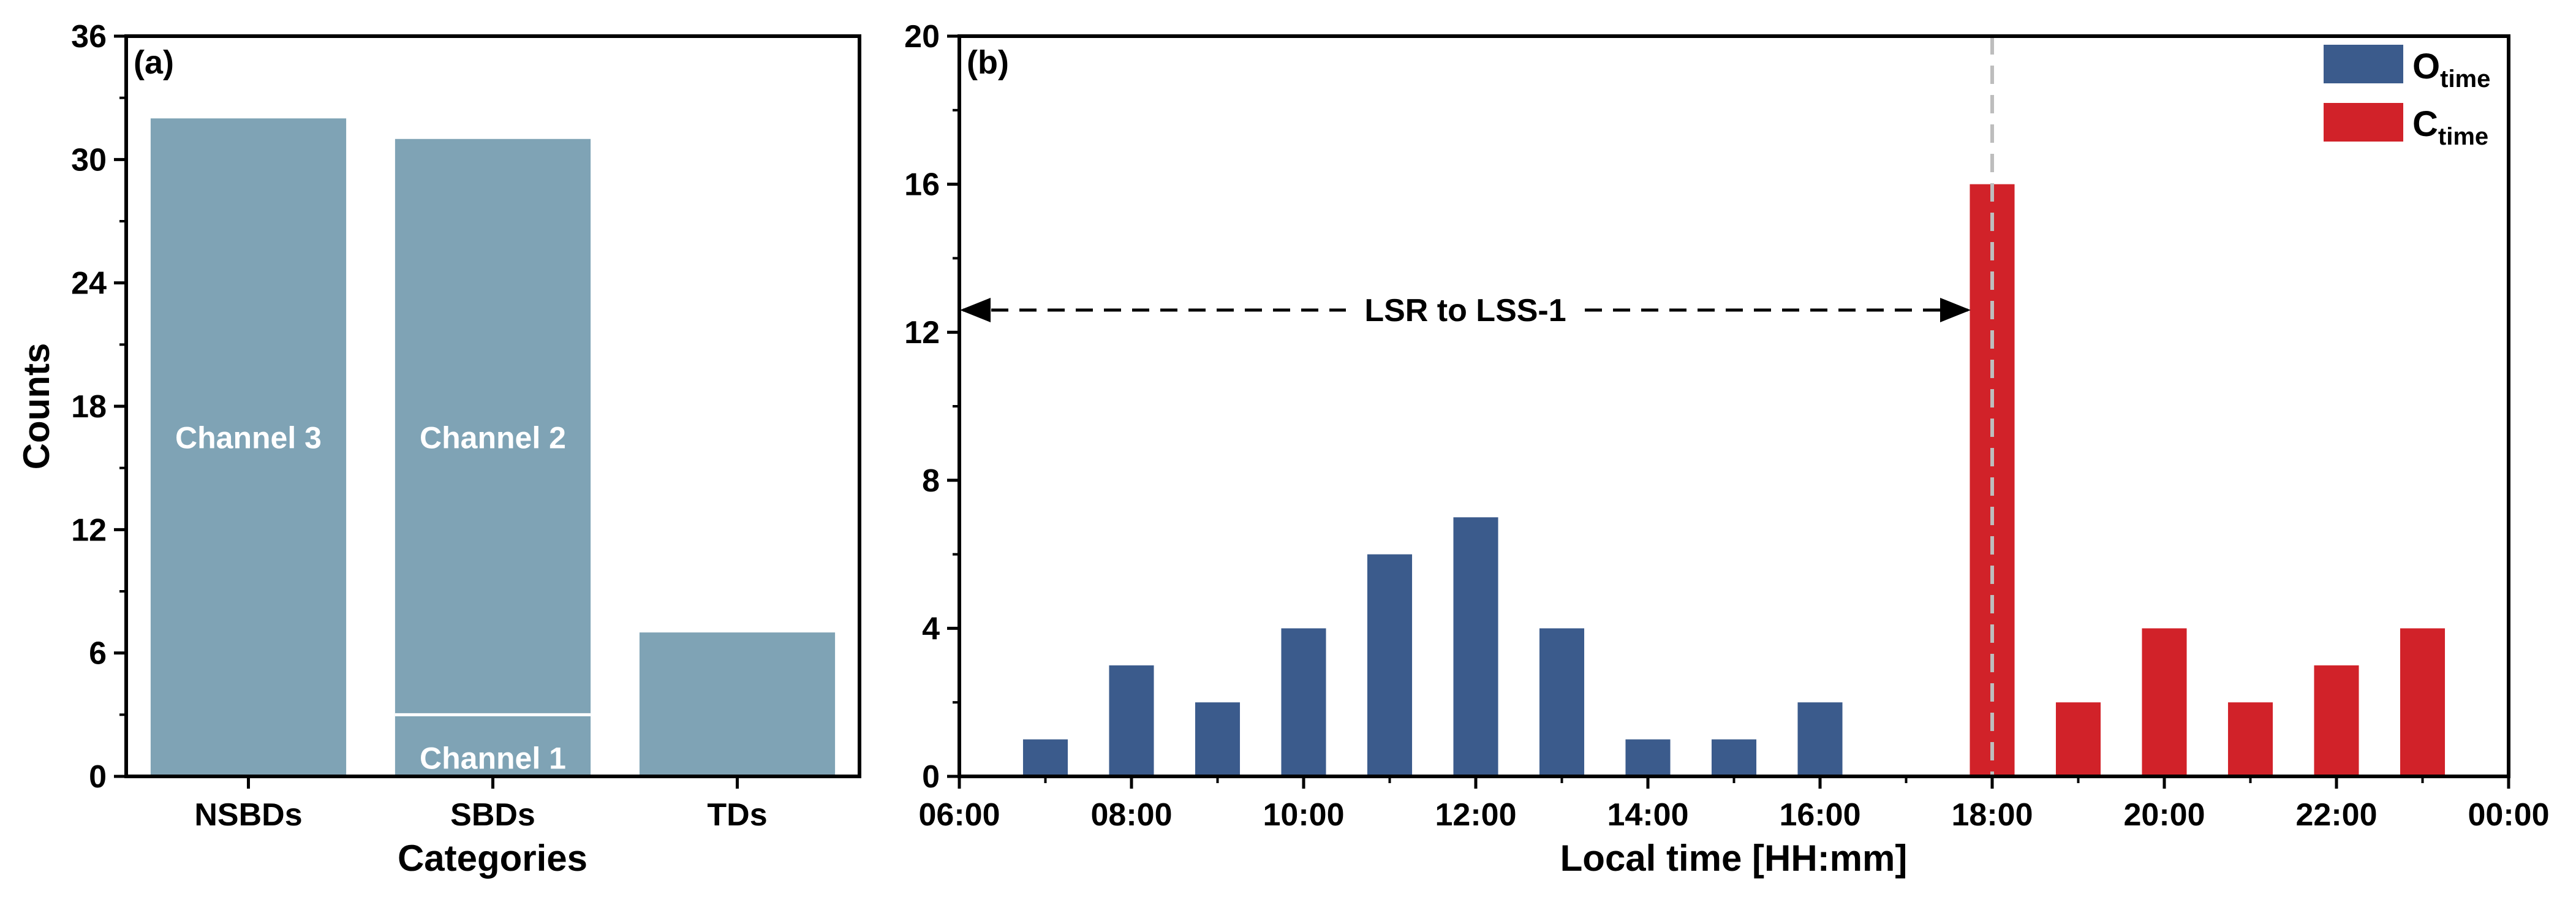 The height and width of the screenshot is (902, 2576). I want to click on x-tick-label: 14:00, so click(1648, 815).